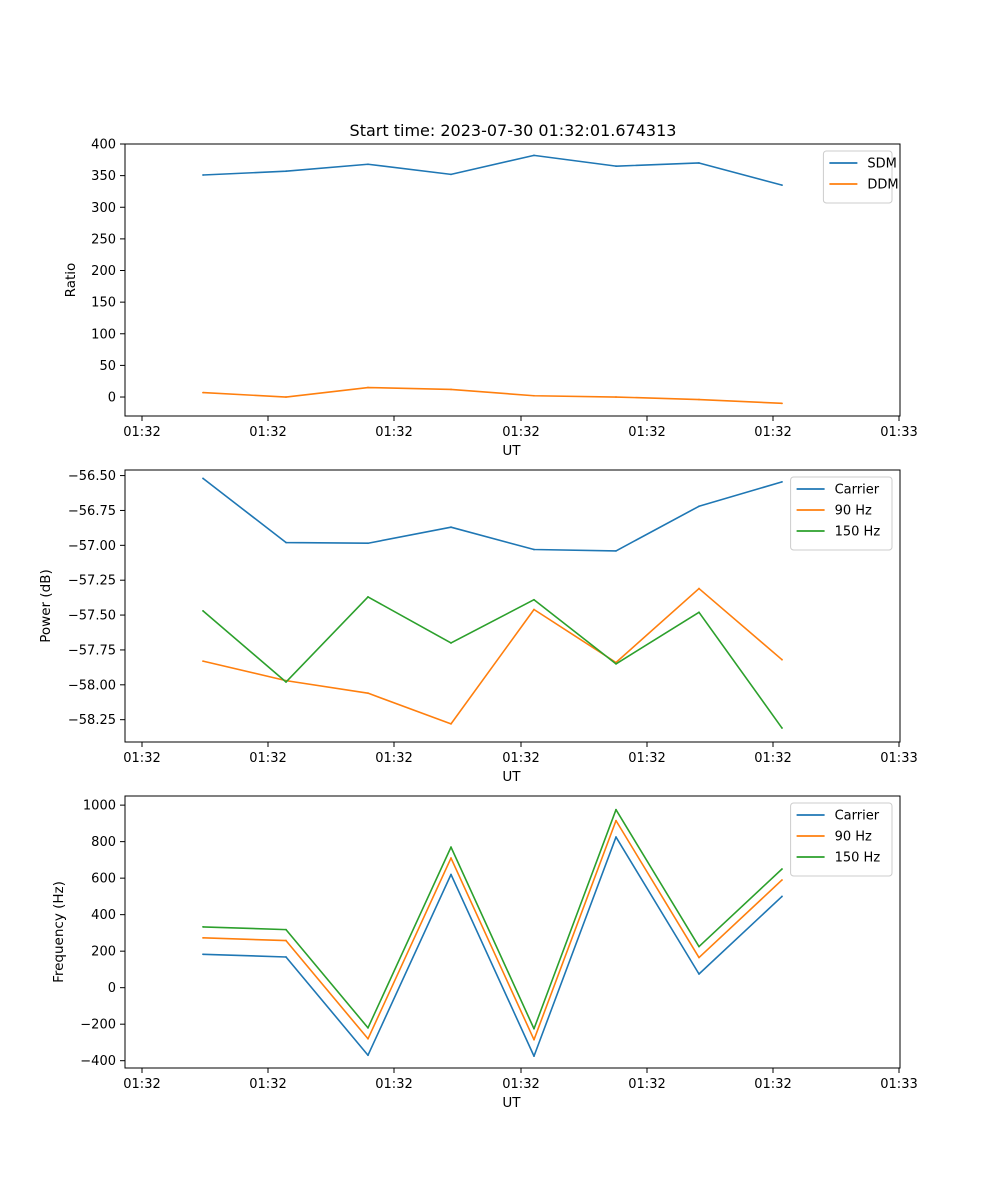 The height and width of the screenshot is (1200, 1000). I want to click on legend-entry: DDM, so click(882, 185).